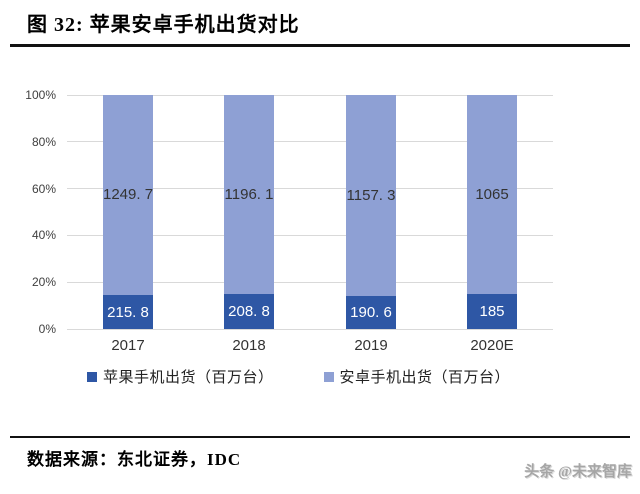  What do you see at coordinates (43, 142) in the screenshot?
I see `y-tick-label-80%: 80%` at bounding box center [43, 142].